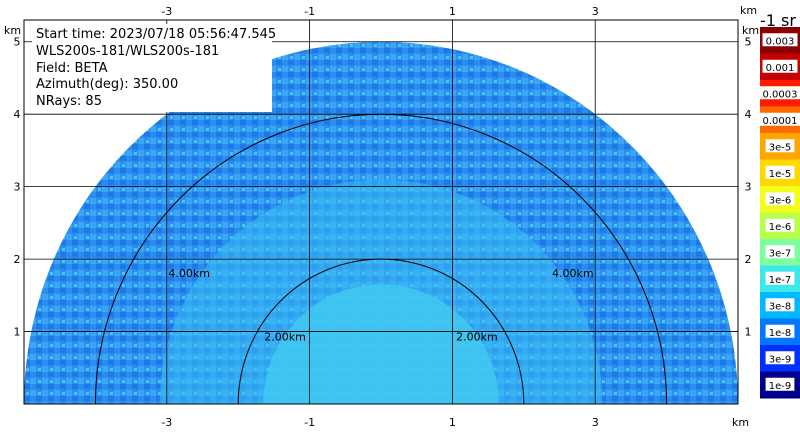 The width and height of the screenshot is (800, 435). What do you see at coordinates (12, 30) in the screenshot?
I see `y-unit-left: km` at bounding box center [12, 30].